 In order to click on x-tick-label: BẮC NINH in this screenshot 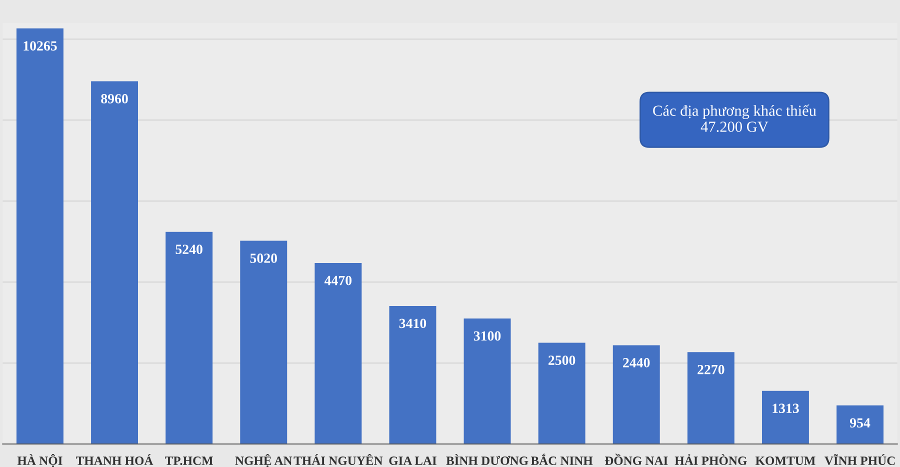, I will do `click(561, 459)`.